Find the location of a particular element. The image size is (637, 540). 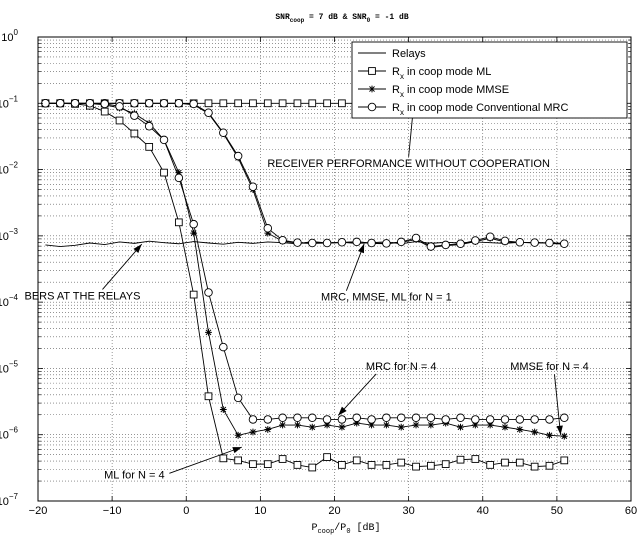

y-tick-label: 10⁻⁴ is located at coordinates (9, 301).